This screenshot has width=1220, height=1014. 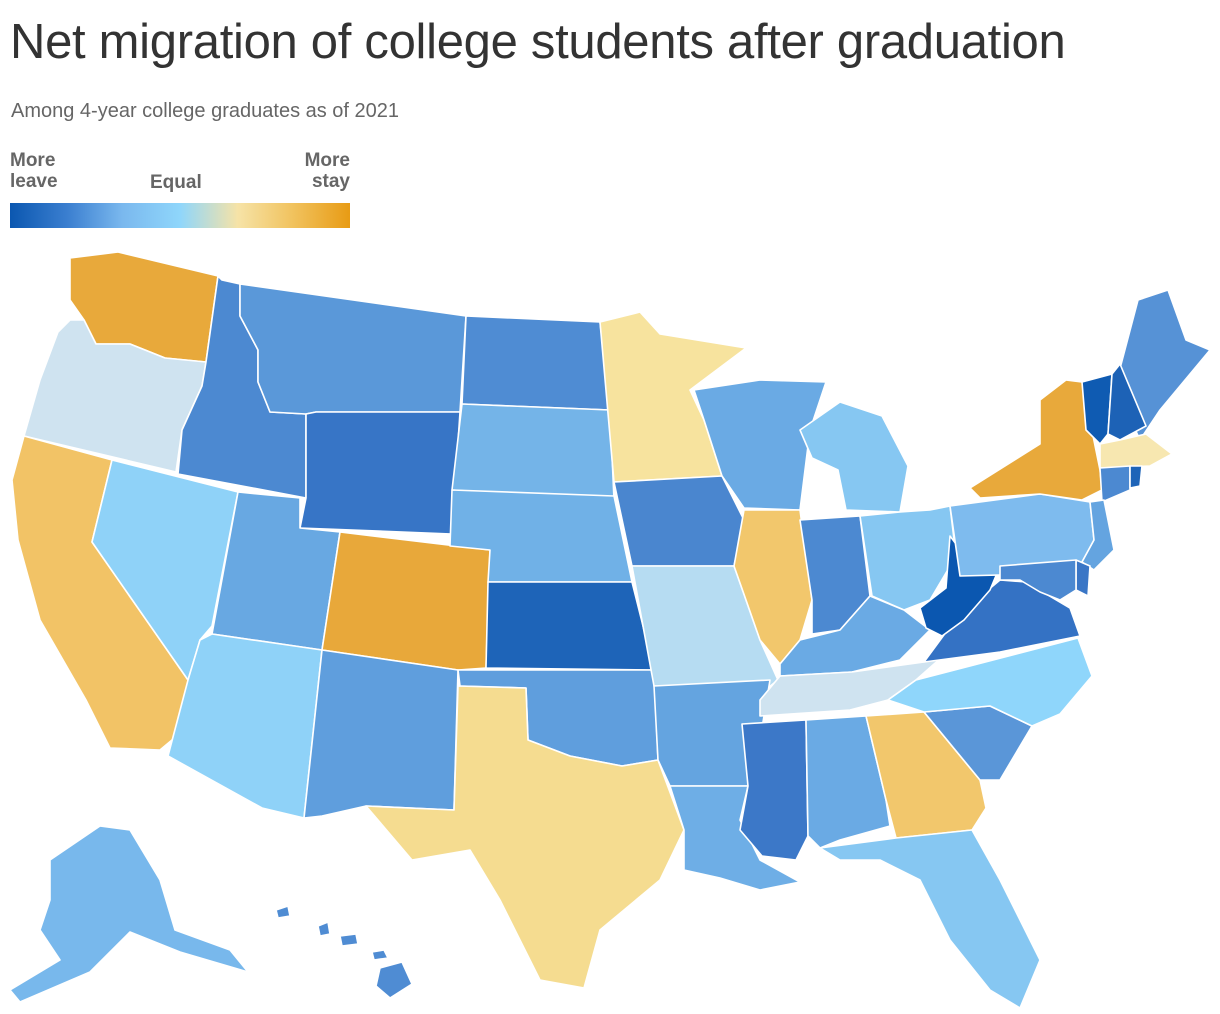 I want to click on state-nj, so click(x=1098, y=535).